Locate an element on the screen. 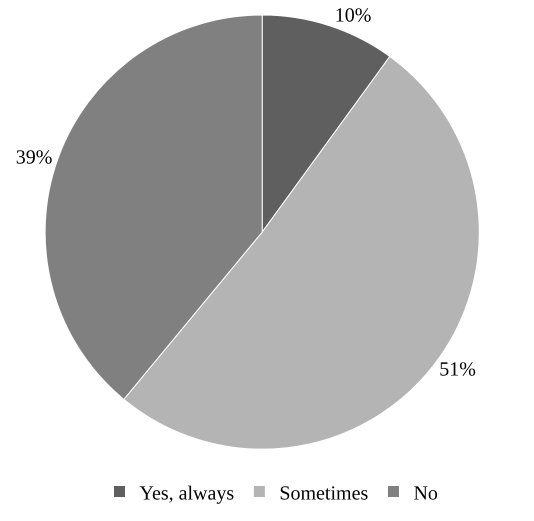  data-label: 39% is located at coordinates (34, 157).